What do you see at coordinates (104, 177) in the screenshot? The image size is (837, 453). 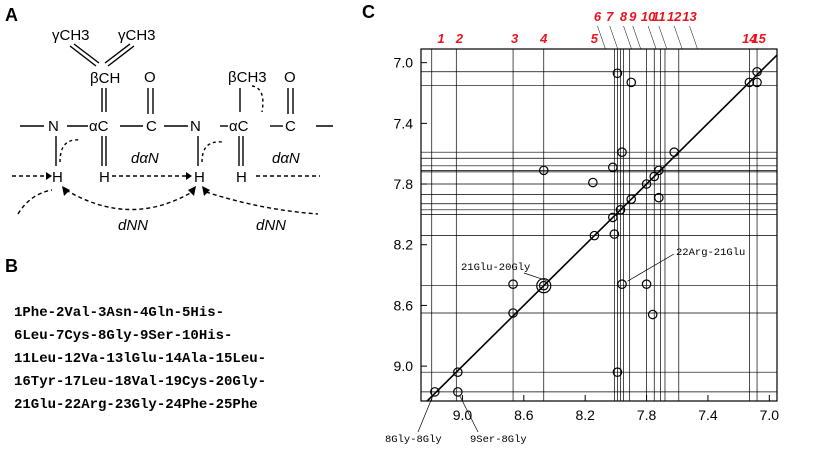 I see `hydrogen-ca-i: H` at bounding box center [104, 177].